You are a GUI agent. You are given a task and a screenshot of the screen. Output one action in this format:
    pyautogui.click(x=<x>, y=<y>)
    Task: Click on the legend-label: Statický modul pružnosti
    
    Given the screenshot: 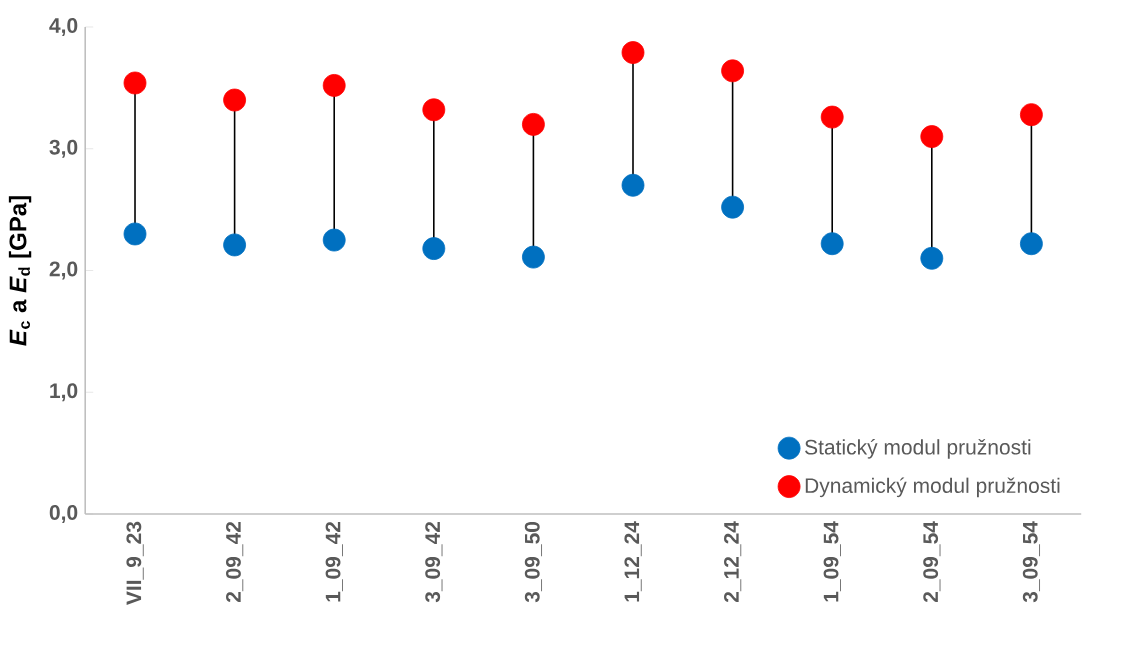 What is the action you would take?
    pyautogui.click(x=918, y=448)
    